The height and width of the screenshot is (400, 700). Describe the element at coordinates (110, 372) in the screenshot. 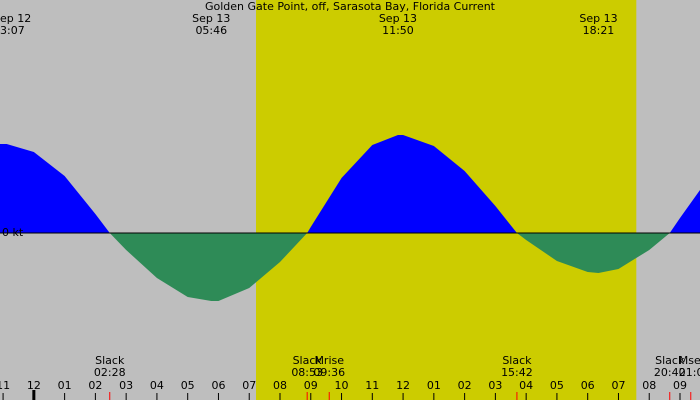

I see `event-time: 02:28` at that location.